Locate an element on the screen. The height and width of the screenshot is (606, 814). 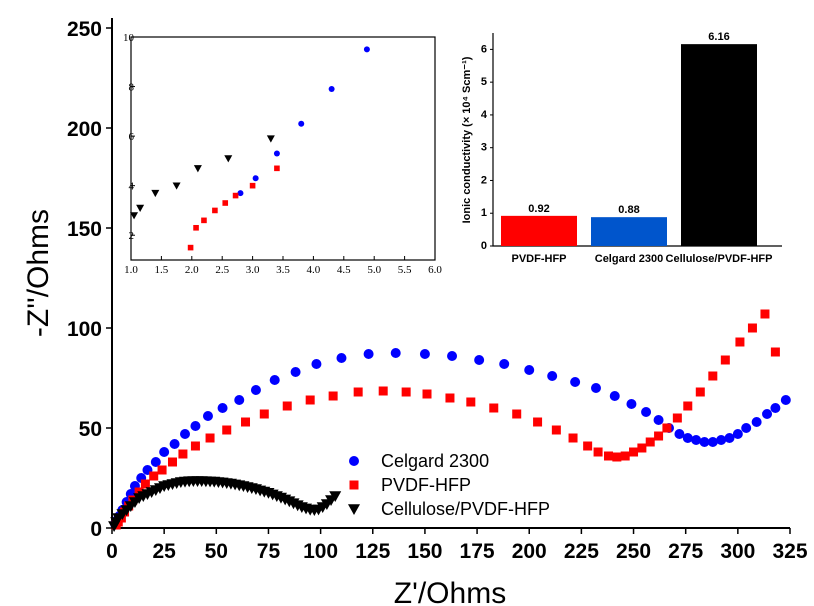
main-x-tick-label: 100 is located at coordinates (320, 551).